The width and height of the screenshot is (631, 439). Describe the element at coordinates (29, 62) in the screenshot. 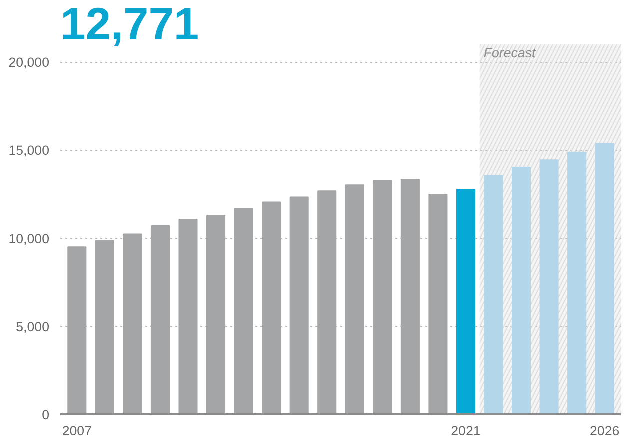

I see `y-tick-label: 20,000` at that location.